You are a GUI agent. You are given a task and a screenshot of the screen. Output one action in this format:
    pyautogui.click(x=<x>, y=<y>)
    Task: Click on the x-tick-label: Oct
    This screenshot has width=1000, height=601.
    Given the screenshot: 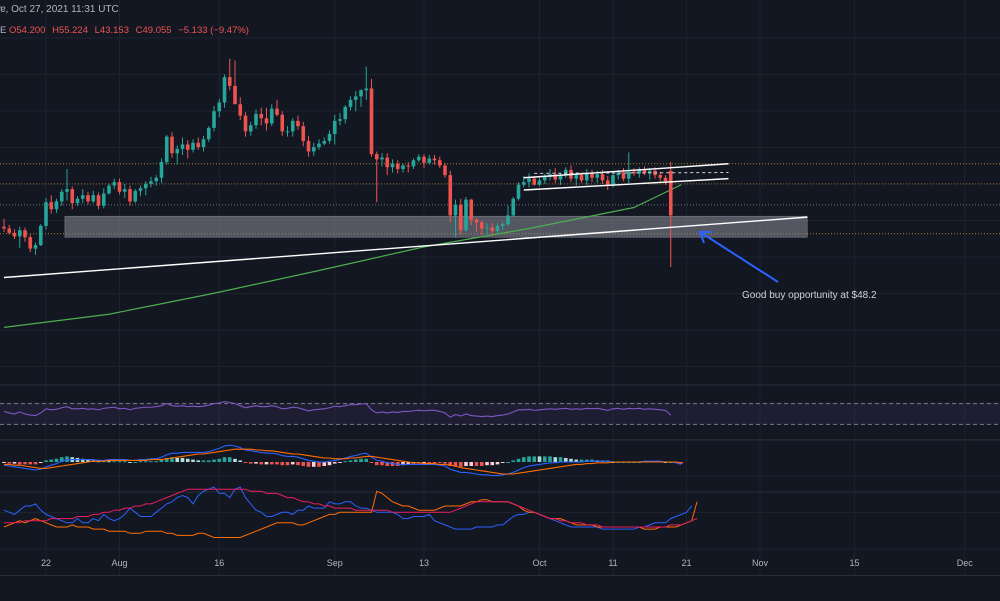 What is the action you would take?
    pyautogui.click(x=539, y=563)
    